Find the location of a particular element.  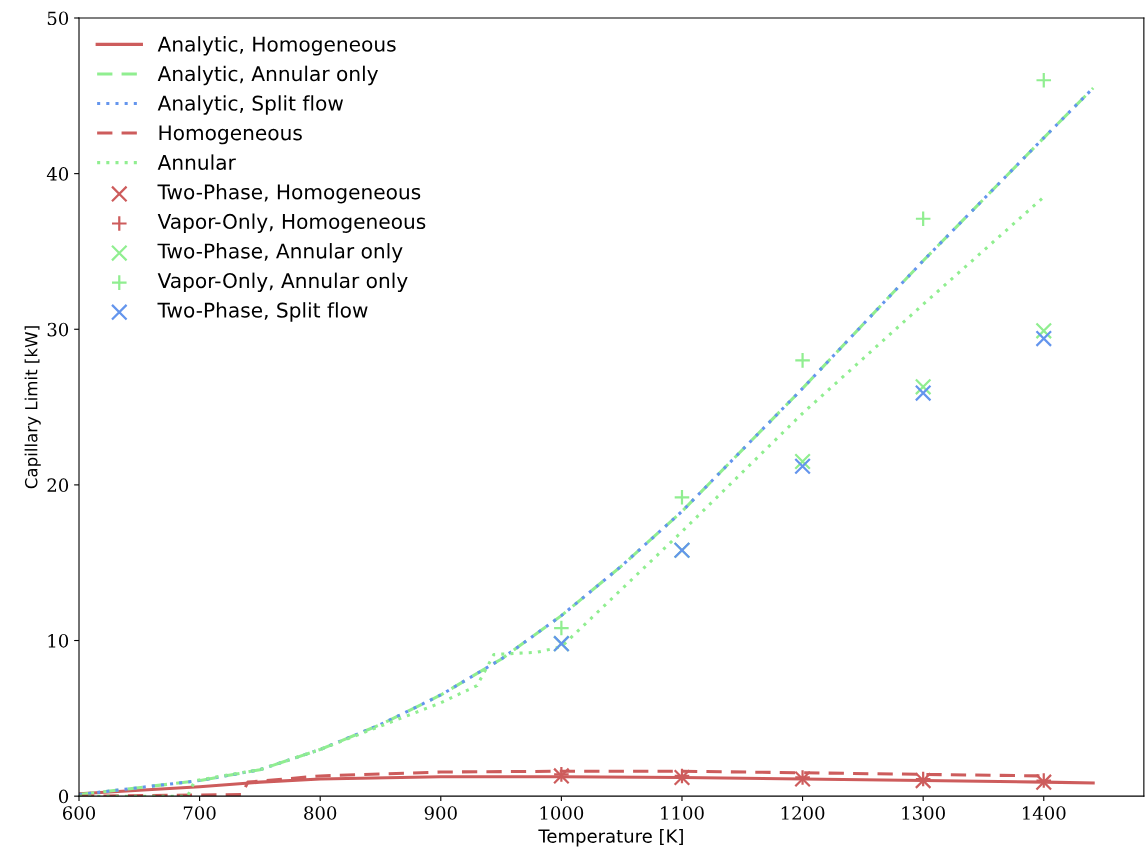

x-tick-label: 1000 is located at coordinates (562, 813).